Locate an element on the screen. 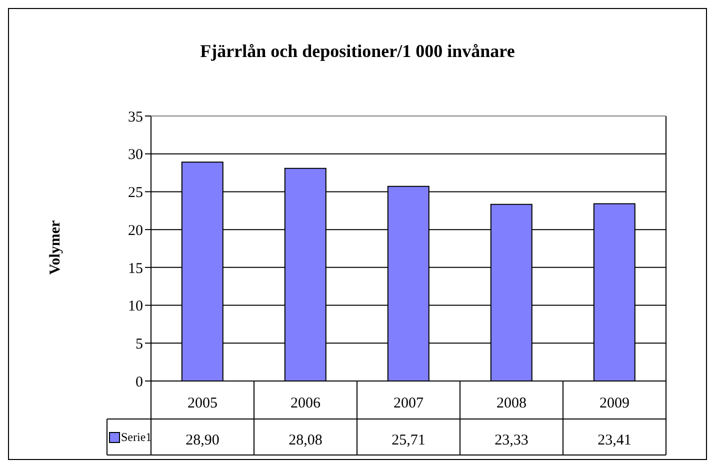  chart-title: Fjärrlån och depositioner/1 000 invånare is located at coordinates (357, 51).